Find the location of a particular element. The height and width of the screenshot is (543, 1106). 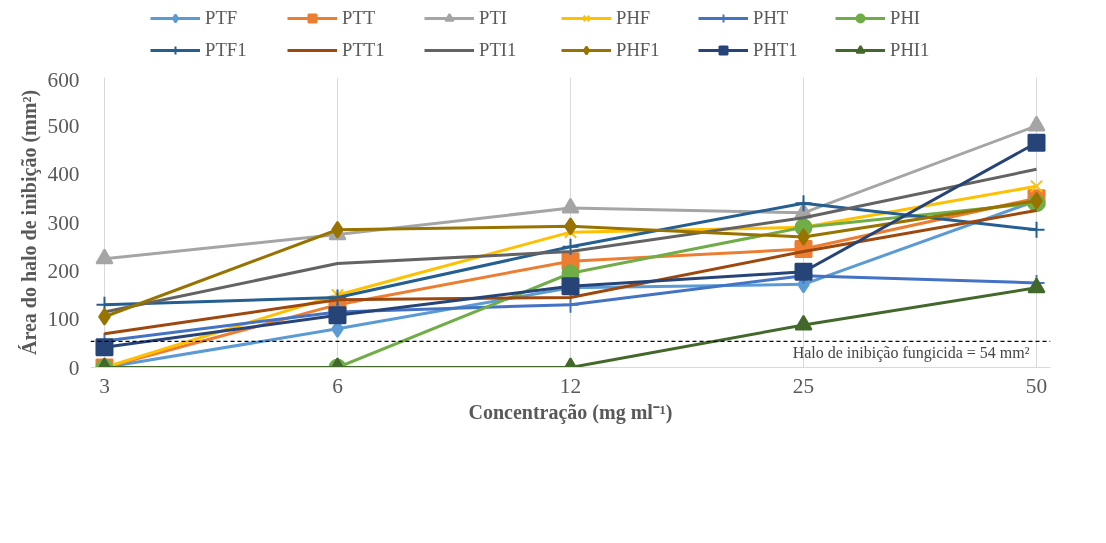

legend-label: PHI1 is located at coordinates (910, 50).